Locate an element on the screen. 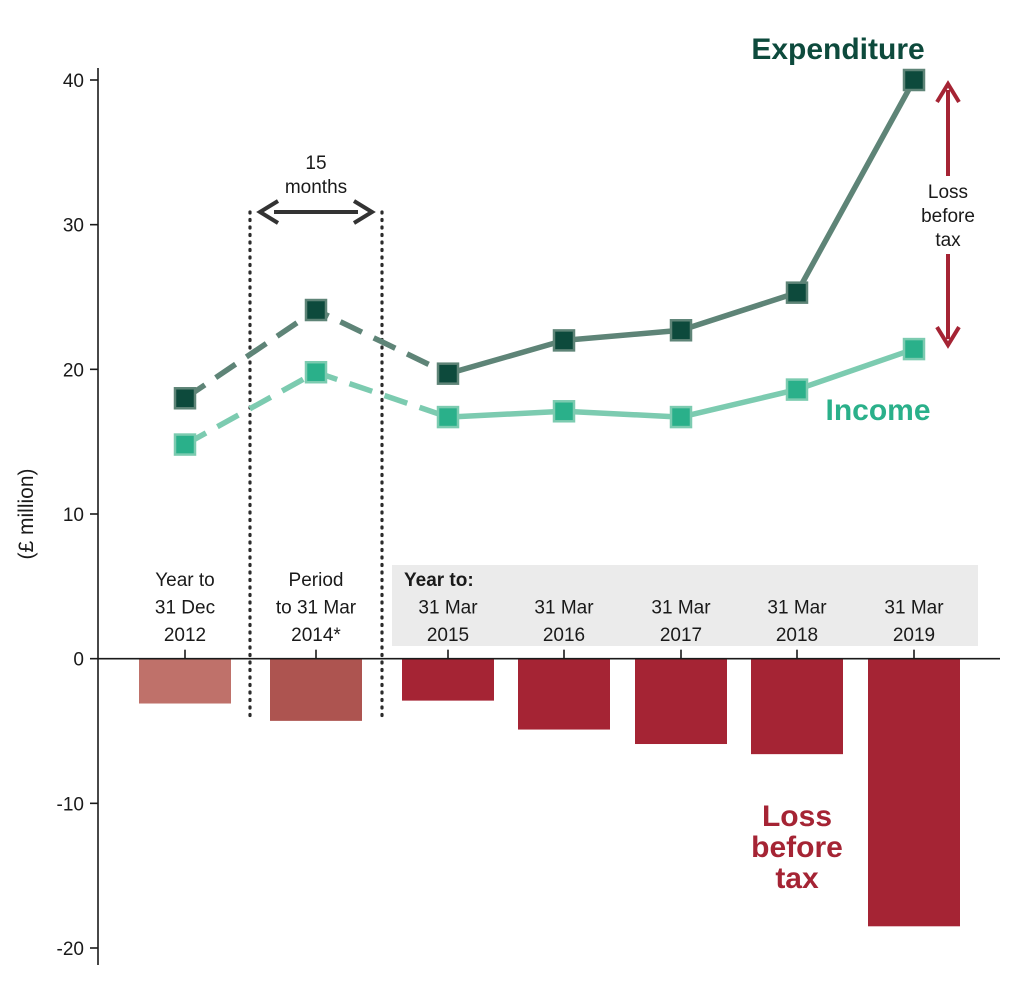 This screenshot has height=992, width=1024. loss-arrow-label: before is located at coordinates (948, 216).